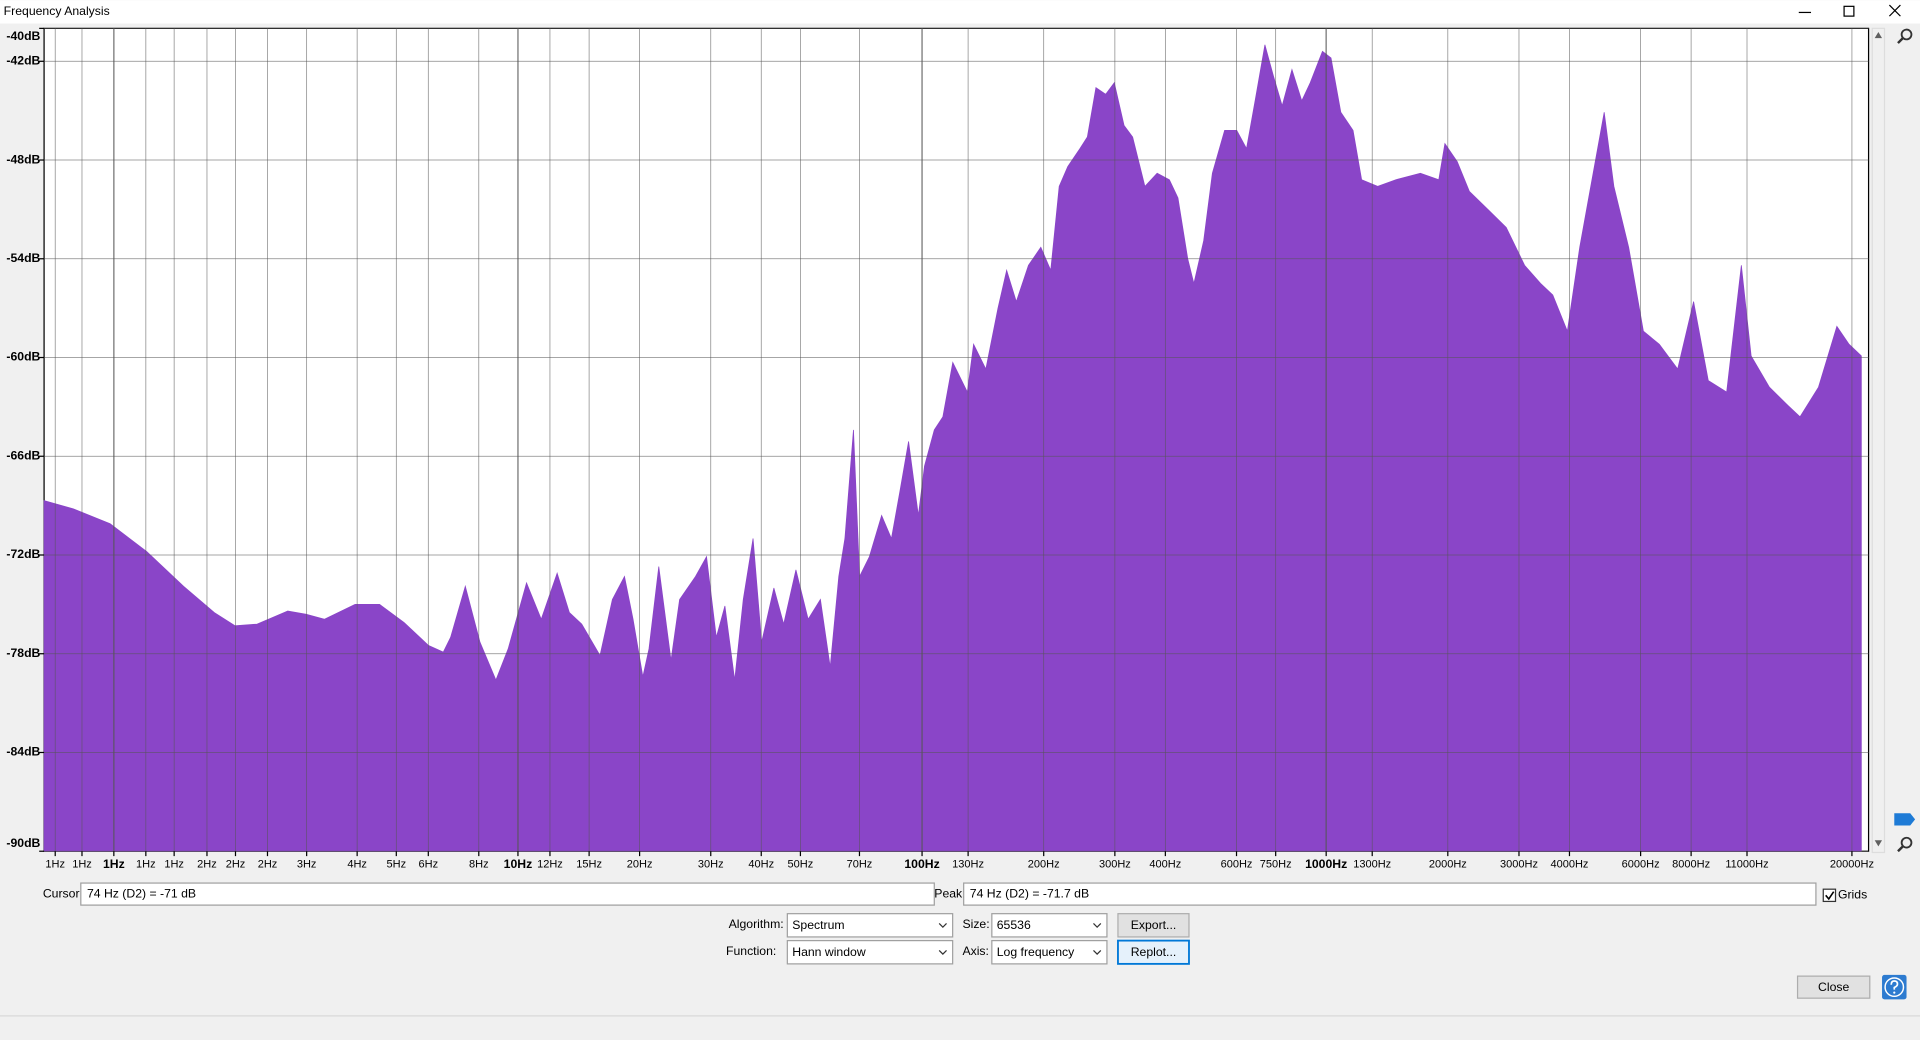  What do you see at coordinates (307, 865) in the screenshot?
I see `x-tick-label: 3Hz` at bounding box center [307, 865].